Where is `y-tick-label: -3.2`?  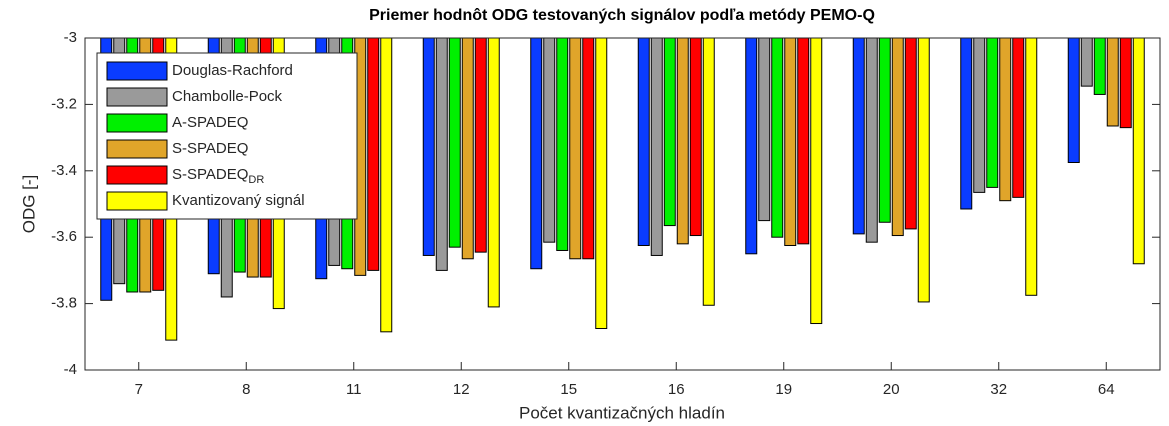
y-tick-label: -3.2 is located at coordinates (64, 103).